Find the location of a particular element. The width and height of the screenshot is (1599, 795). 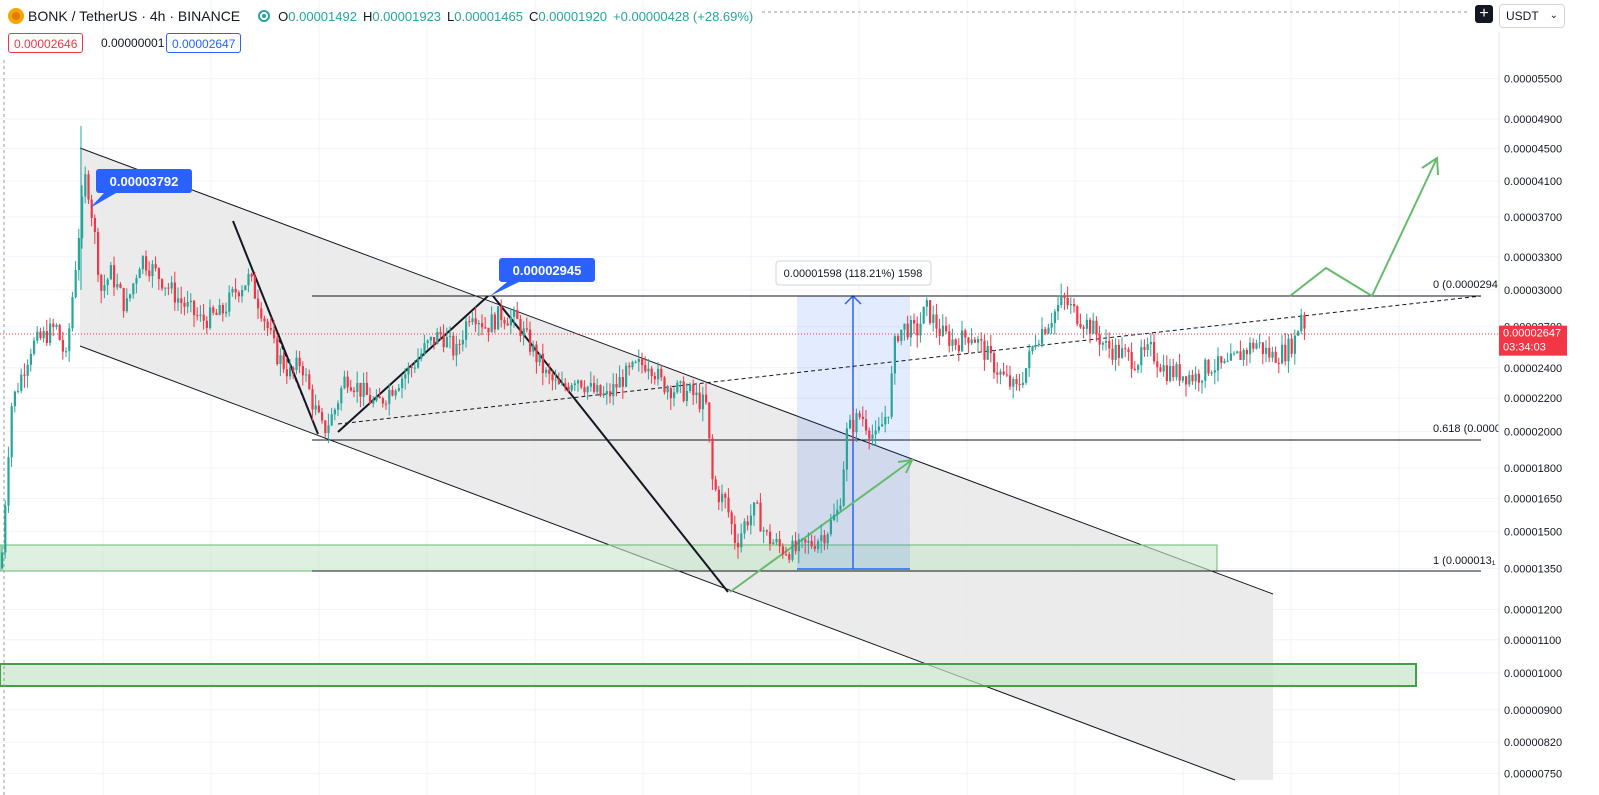

symbol-title: BONK / TetherUS · 4h · BINANCE is located at coordinates (134, 16).